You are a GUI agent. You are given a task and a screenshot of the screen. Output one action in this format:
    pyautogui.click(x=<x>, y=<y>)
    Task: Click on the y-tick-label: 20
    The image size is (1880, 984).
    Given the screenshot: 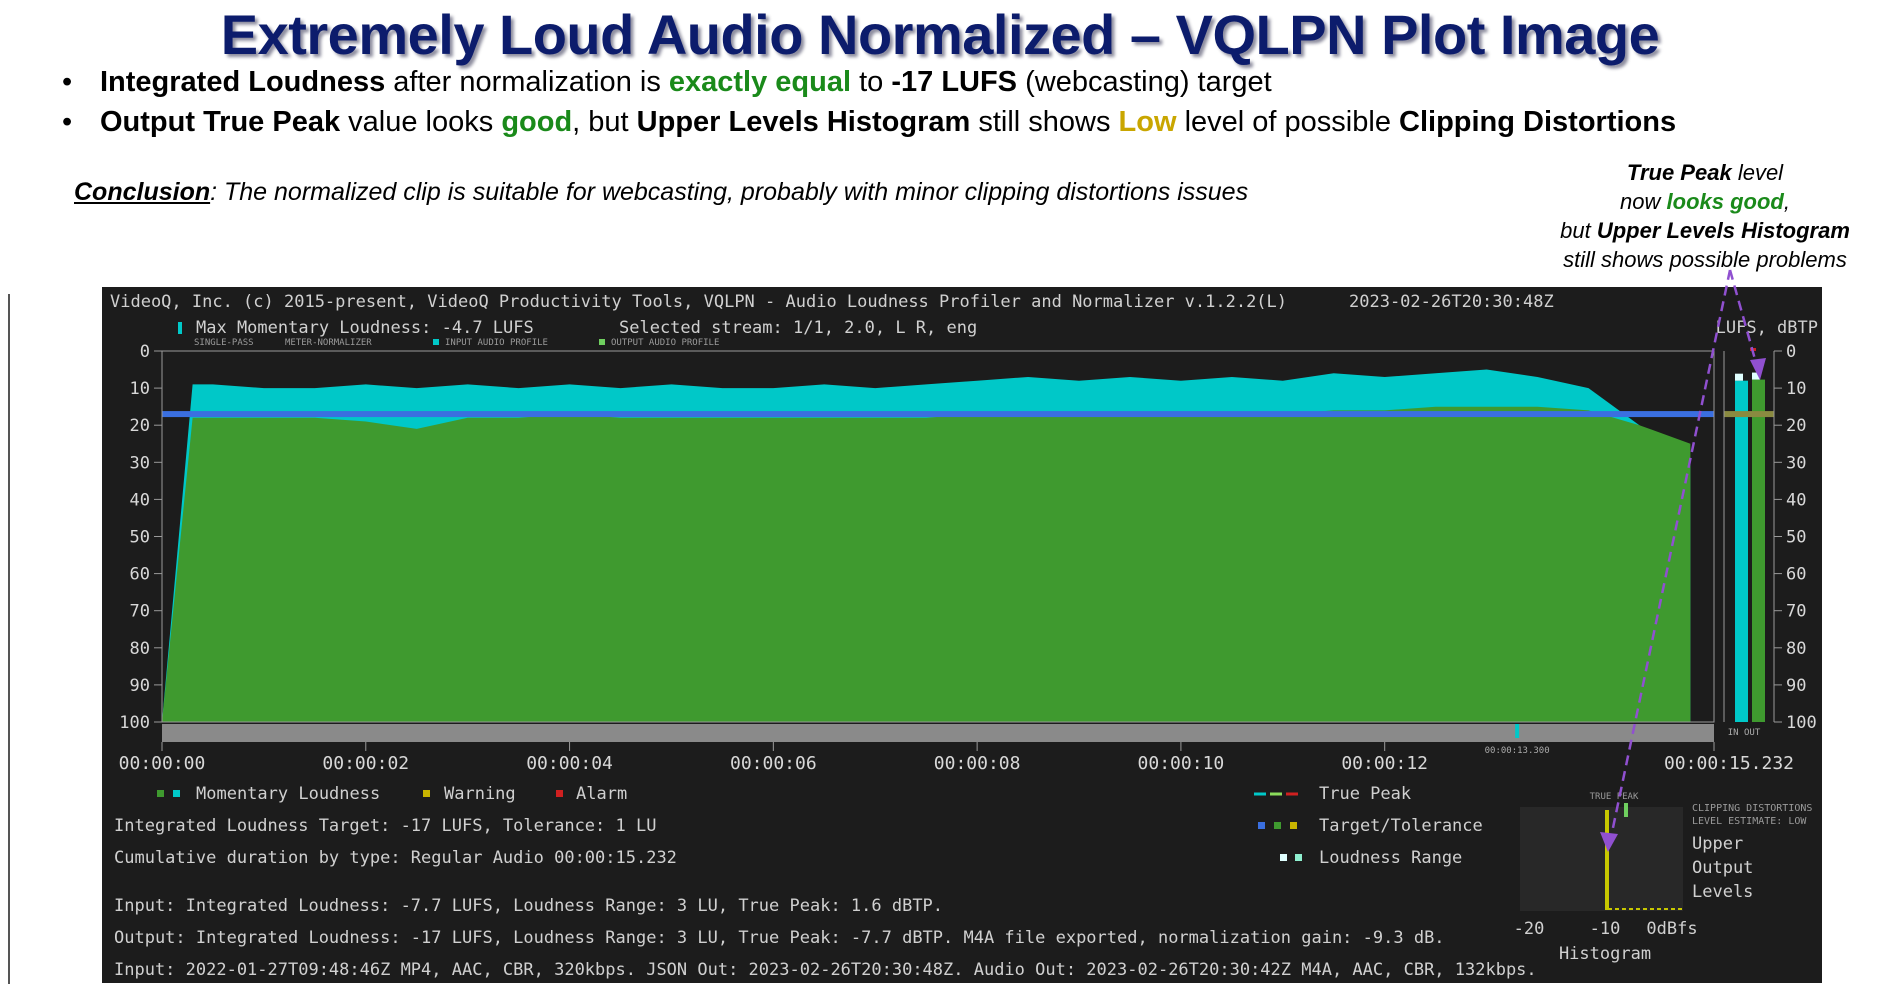 What is the action you would take?
    pyautogui.click(x=140, y=426)
    